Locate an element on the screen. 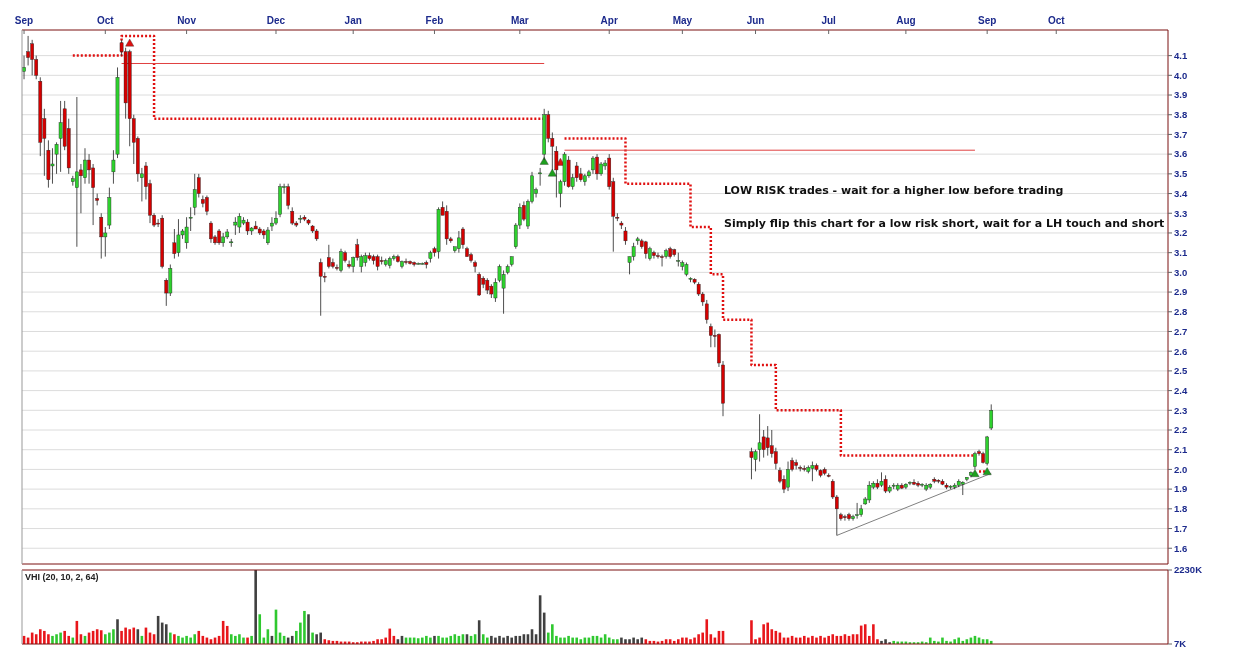 The height and width of the screenshot is (659, 1234). y-tick-label: 1.7 is located at coordinates (1181, 528).